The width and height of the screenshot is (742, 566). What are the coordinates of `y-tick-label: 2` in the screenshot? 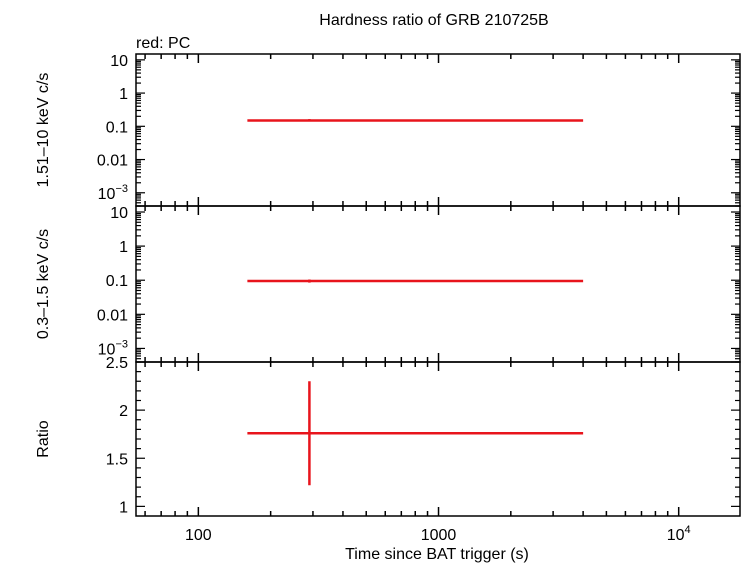 It's located at (123, 411).